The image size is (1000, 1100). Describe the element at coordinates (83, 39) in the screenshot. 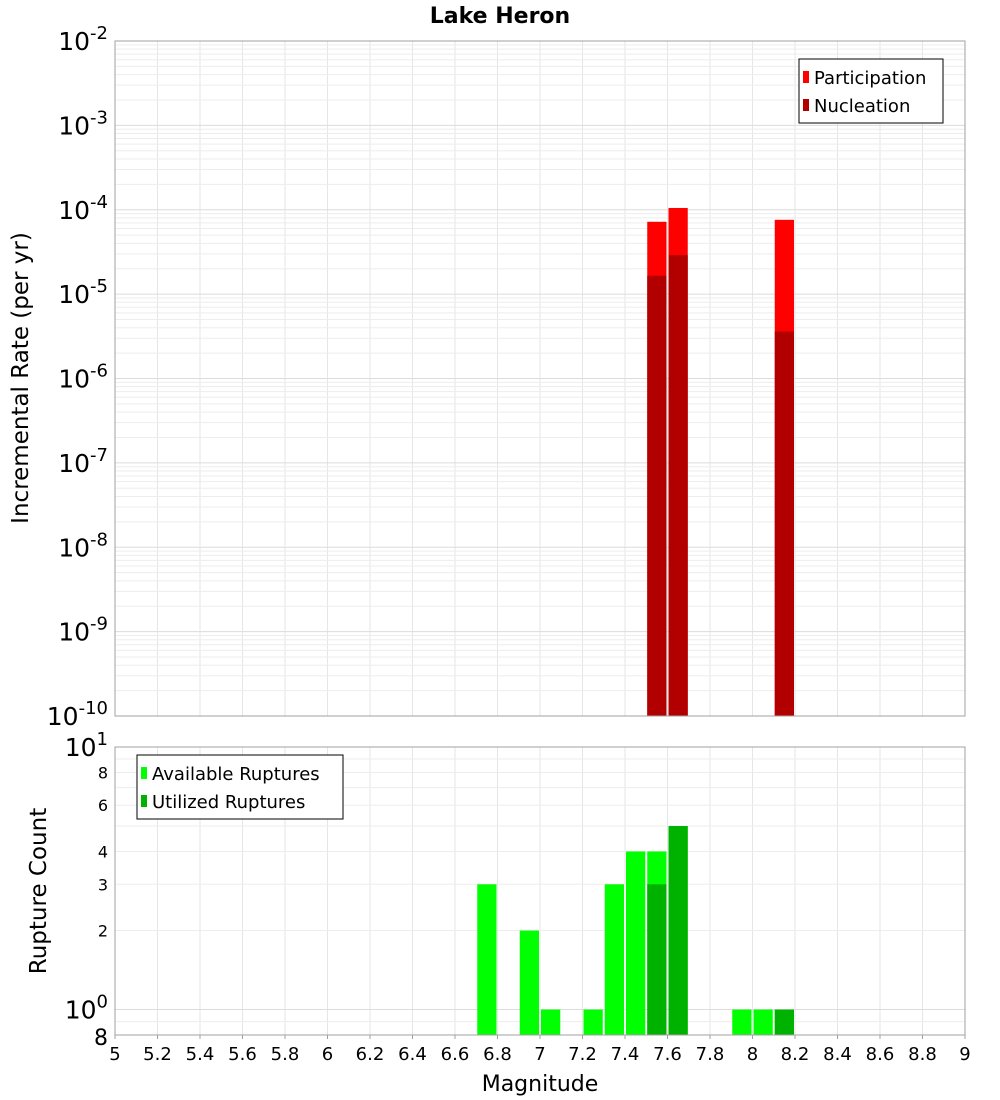

I see `y-tick-label: 10⁻²` at that location.